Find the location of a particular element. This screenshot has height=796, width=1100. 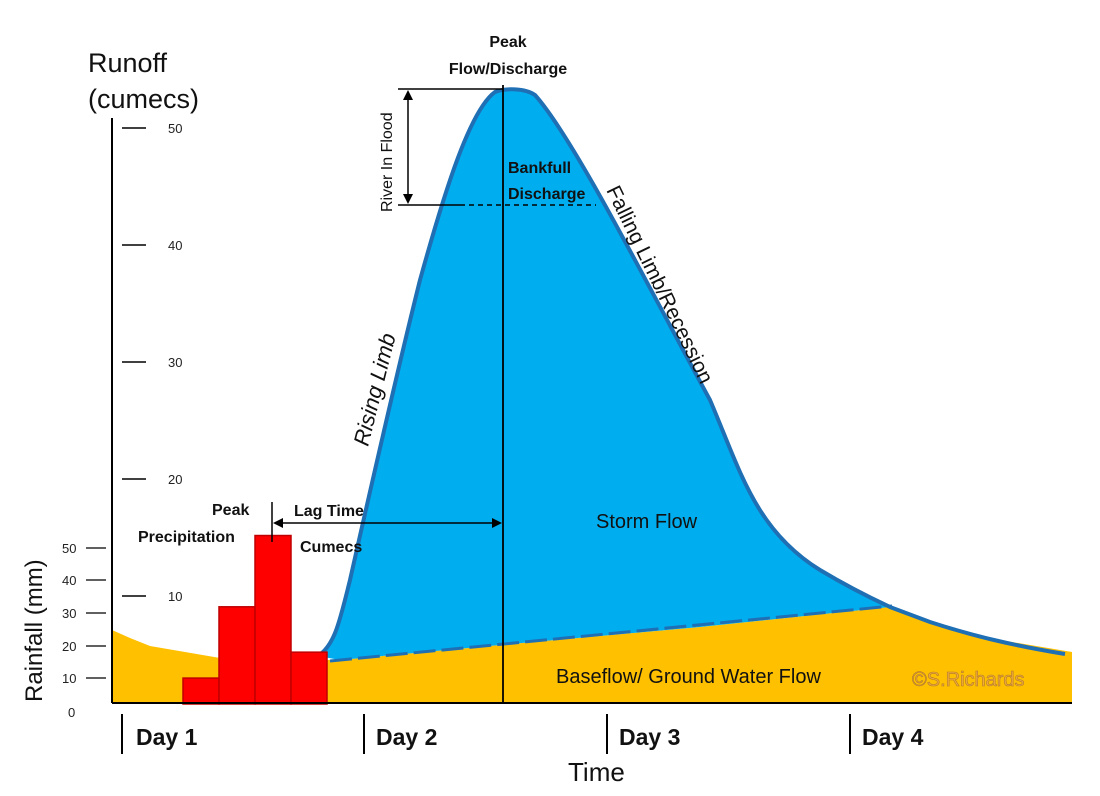

rainfall-tick-label: 20 is located at coordinates (69, 646).